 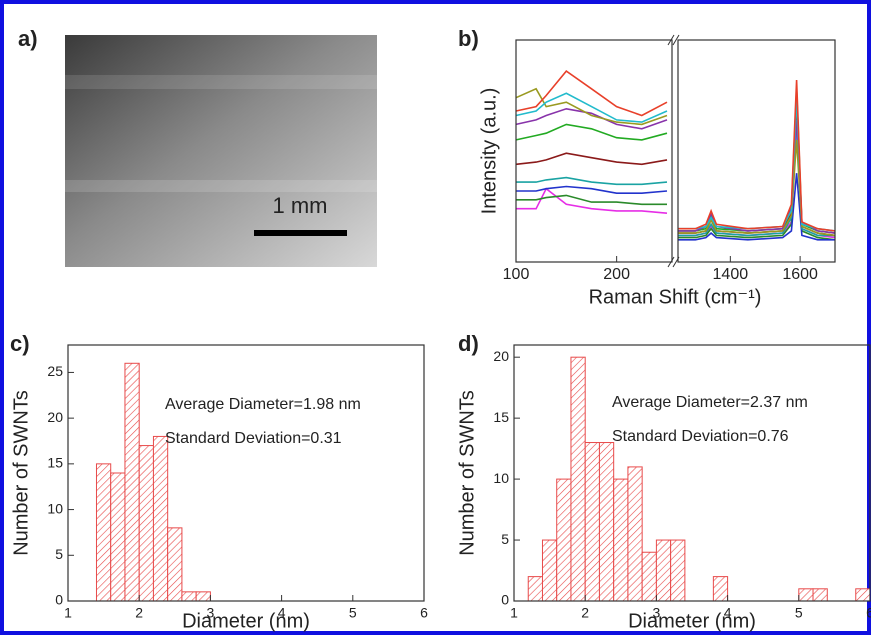 What do you see at coordinates (221, 151) in the screenshot?
I see `micrograph` at bounding box center [221, 151].